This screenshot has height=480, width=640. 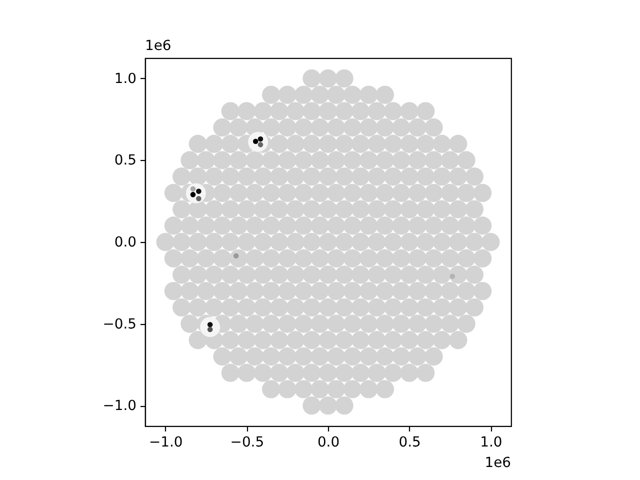 I want to click on x-tick-label: 0.0, so click(x=328, y=442).